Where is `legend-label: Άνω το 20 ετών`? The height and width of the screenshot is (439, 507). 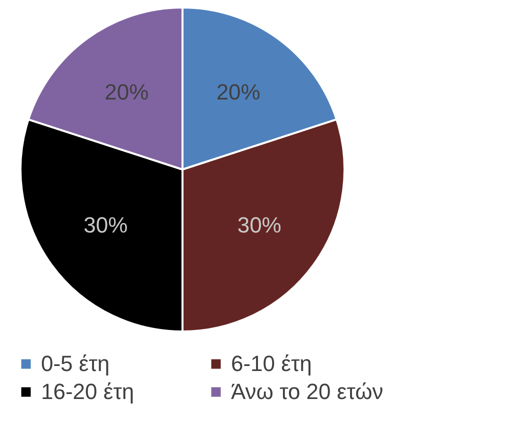
legend-label: Άνω το 20 ετών is located at coordinates (307, 391).